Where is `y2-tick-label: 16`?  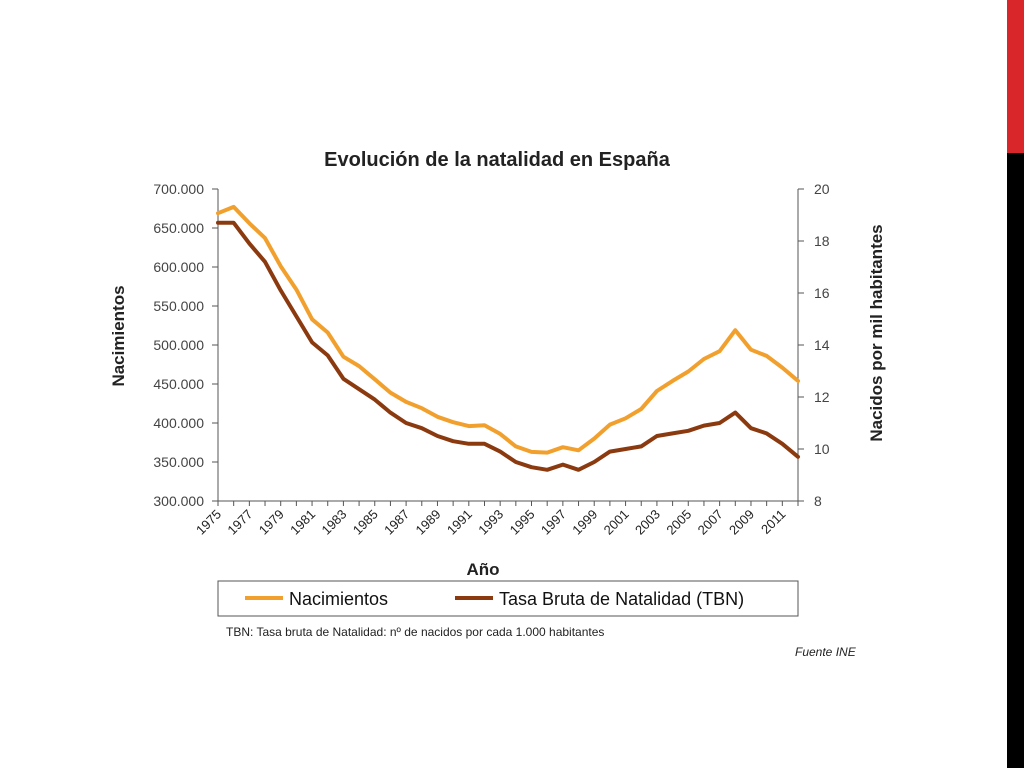 y2-tick-label: 16 is located at coordinates (822, 293).